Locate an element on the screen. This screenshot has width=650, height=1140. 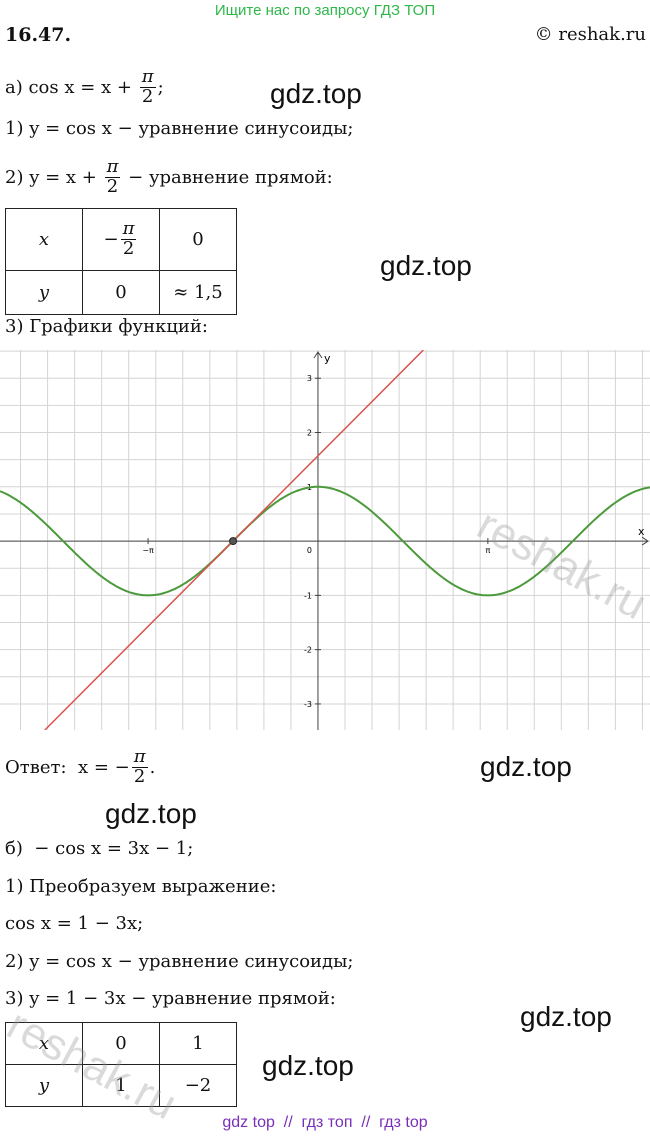
table: x 0 1 y 1 −2 is located at coordinates (121, 1064).